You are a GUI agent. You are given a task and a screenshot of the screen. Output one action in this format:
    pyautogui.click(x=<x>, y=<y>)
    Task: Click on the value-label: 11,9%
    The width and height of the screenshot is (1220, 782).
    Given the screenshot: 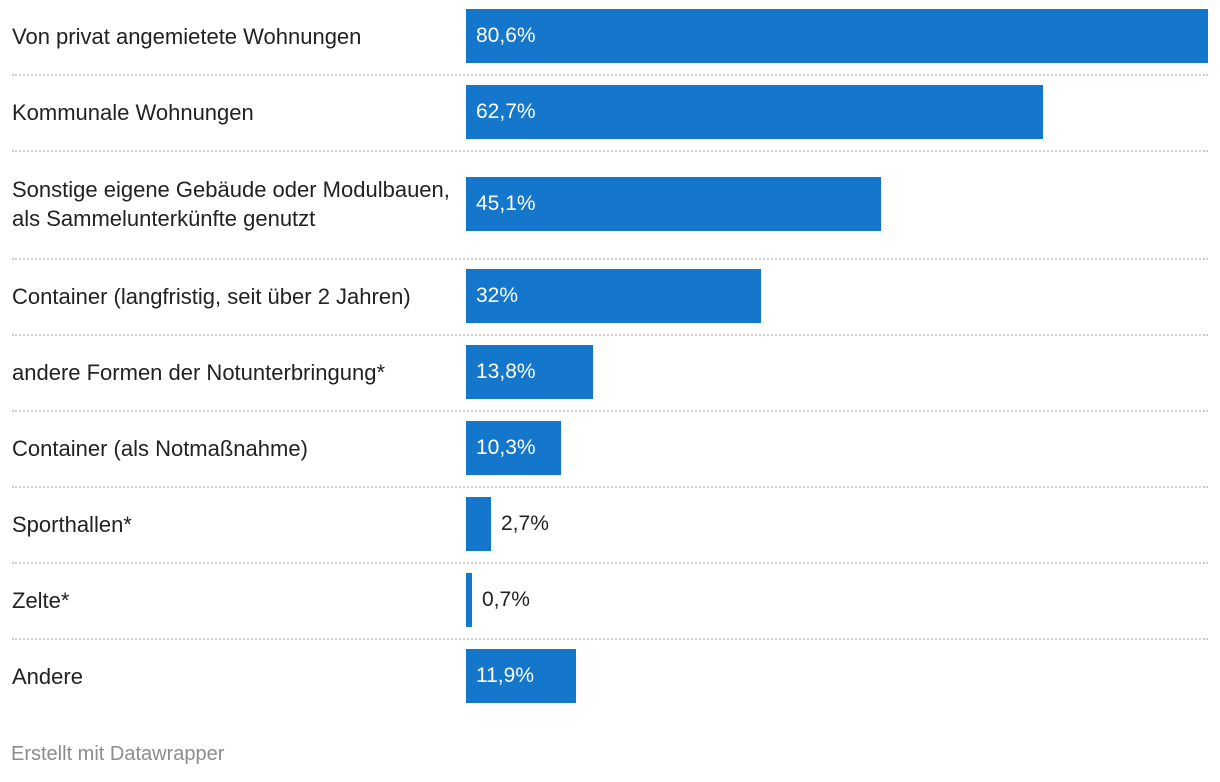 What is the action you would take?
    pyautogui.click(x=505, y=675)
    